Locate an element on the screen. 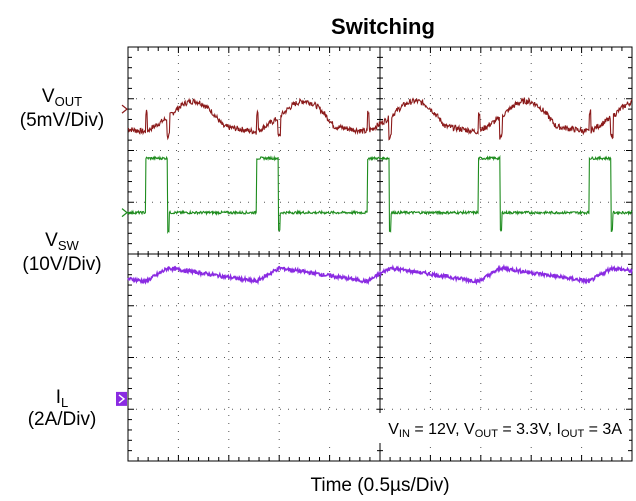  chart-title: Switching is located at coordinates (383, 26).